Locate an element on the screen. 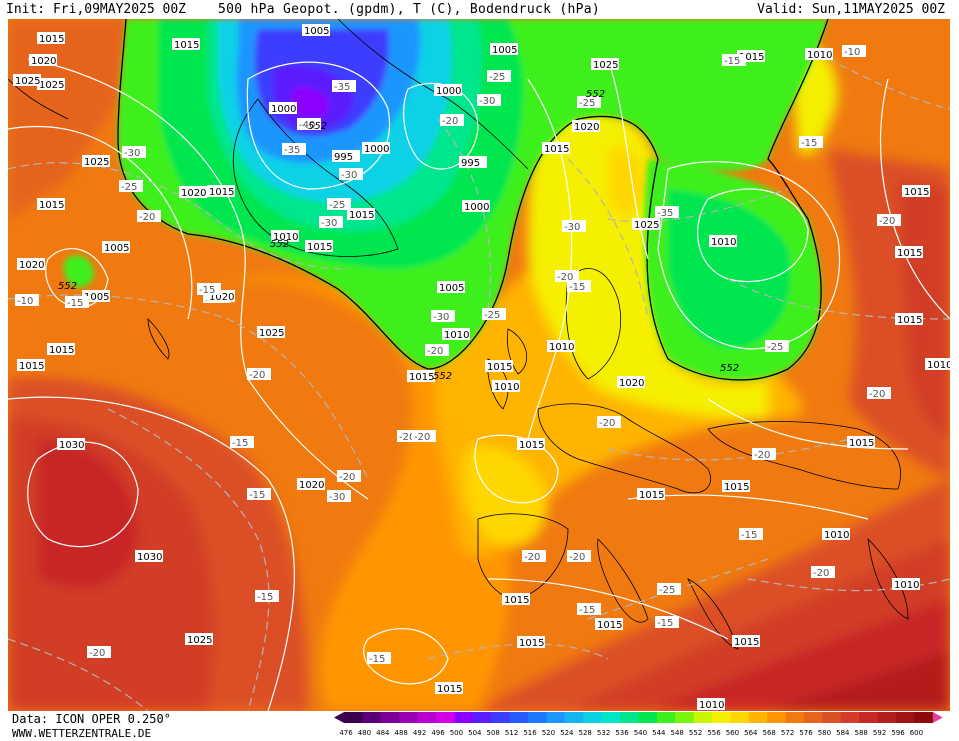  isotherm-label: -10 is located at coordinates (27, 300).